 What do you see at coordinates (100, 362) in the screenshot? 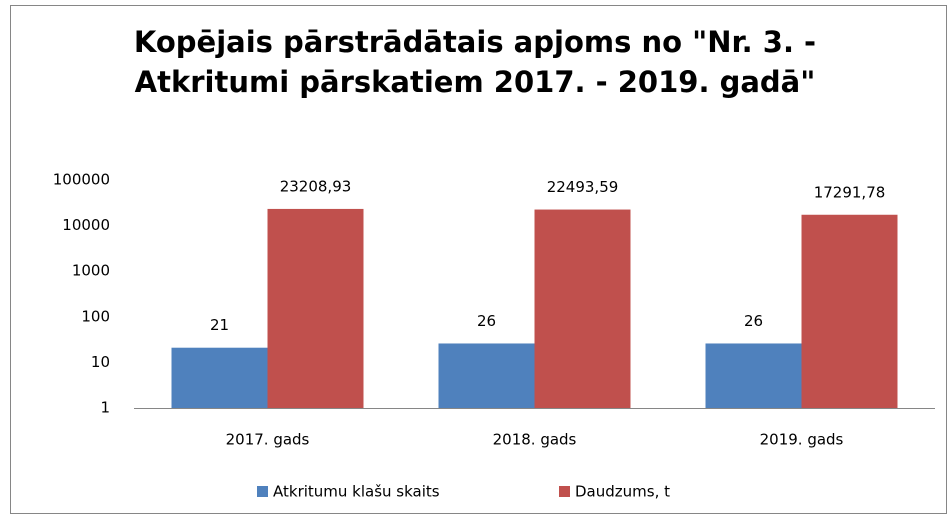
I see `y-tick-label: 10` at bounding box center [100, 362].